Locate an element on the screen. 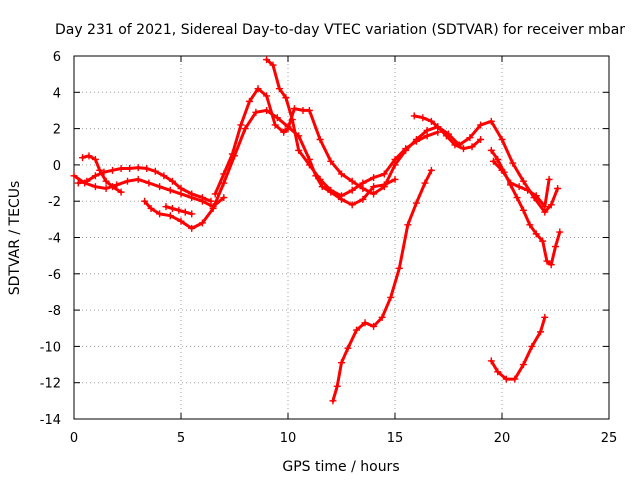 The height and width of the screenshot is (480, 640). y-tick-label: -14 is located at coordinates (50, 420).